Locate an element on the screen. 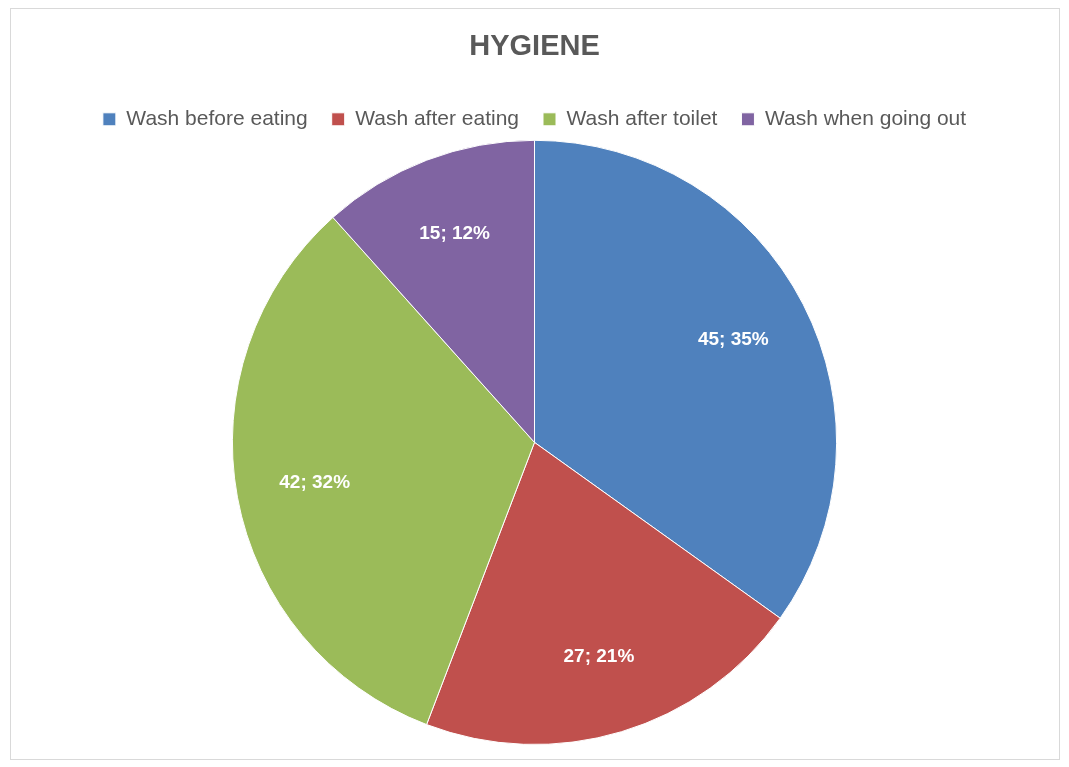 This screenshot has height=767, width=1069. data-label: 15; 12% is located at coordinates (455, 232).